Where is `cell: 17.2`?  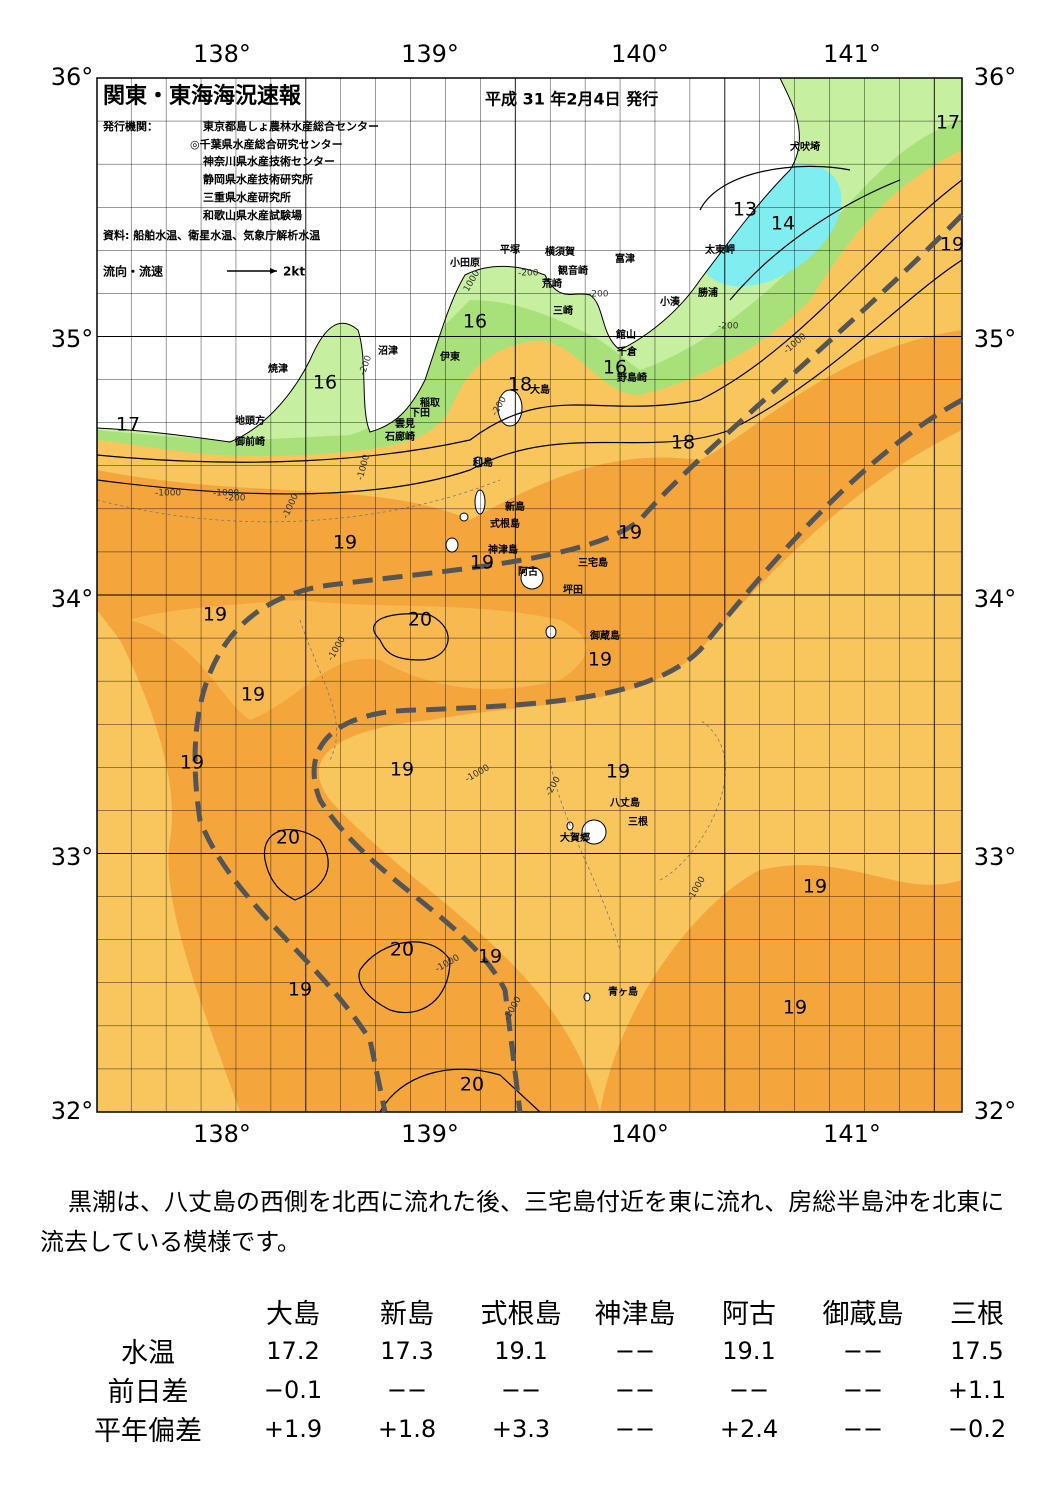
cell: 17.2 is located at coordinates (293, 1350).